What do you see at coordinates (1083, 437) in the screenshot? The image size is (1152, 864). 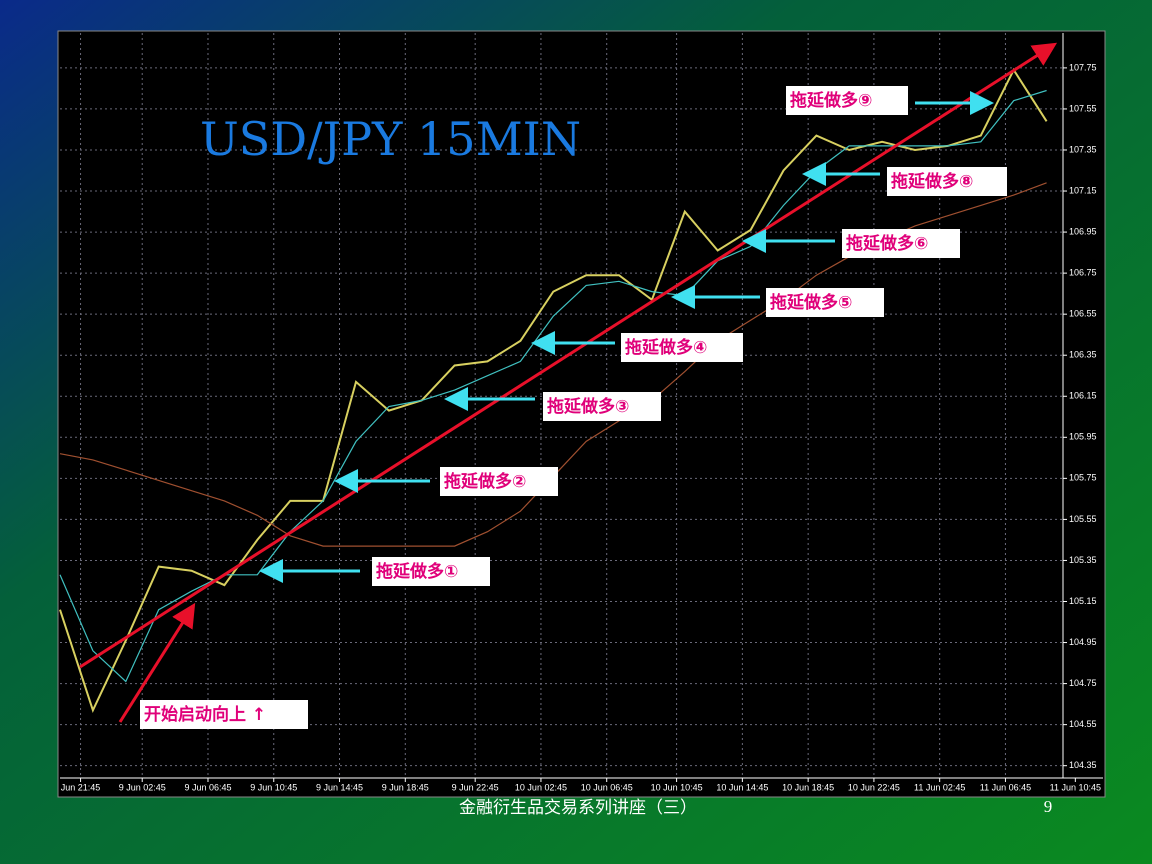 I see `y-tick-label: 105.95` at bounding box center [1083, 437].